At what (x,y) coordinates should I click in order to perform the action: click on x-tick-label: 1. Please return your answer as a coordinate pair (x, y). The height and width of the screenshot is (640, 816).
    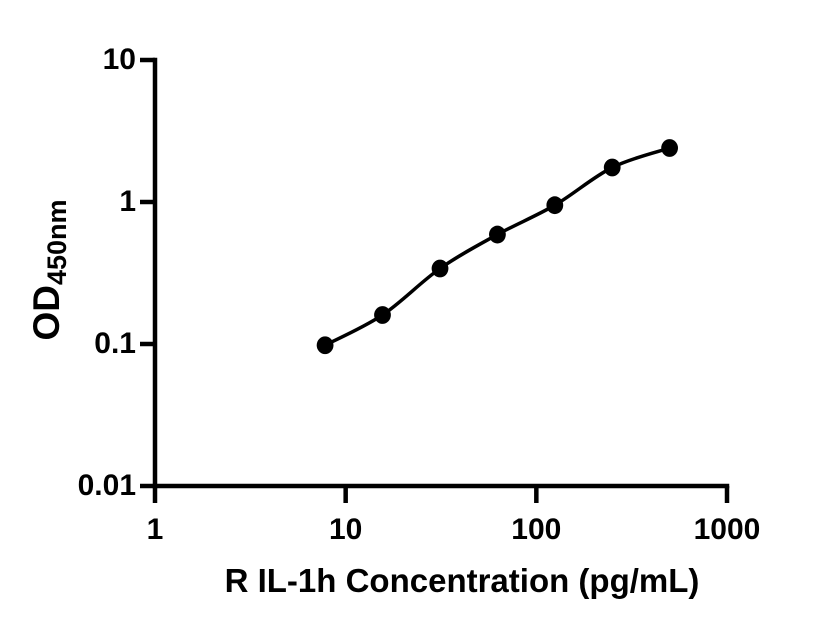
    Looking at the image, I should click on (155, 529).